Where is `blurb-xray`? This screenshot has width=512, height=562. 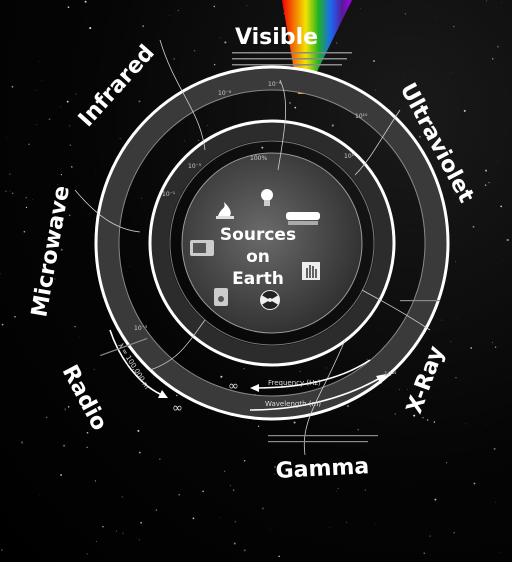 blurb-xray is located at coordinates (420, 301).